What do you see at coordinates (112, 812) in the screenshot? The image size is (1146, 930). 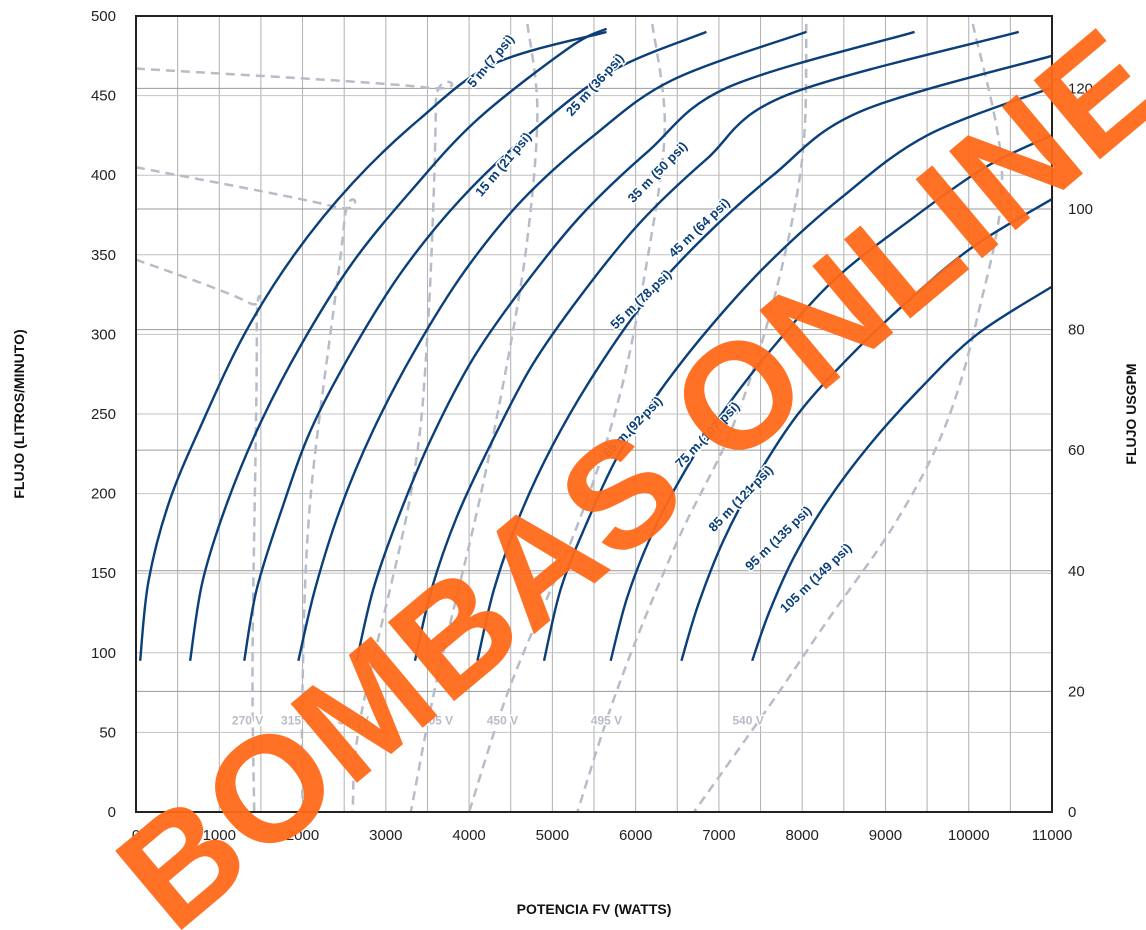 I see `y-tick-label: 0` at bounding box center [112, 812].